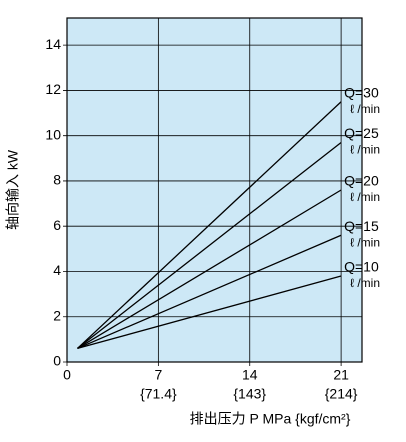 This screenshot has width=406, height=442. Describe the element at coordinates (57, 225) in the screenshot. I see `y-tick-label: 6` at that location.